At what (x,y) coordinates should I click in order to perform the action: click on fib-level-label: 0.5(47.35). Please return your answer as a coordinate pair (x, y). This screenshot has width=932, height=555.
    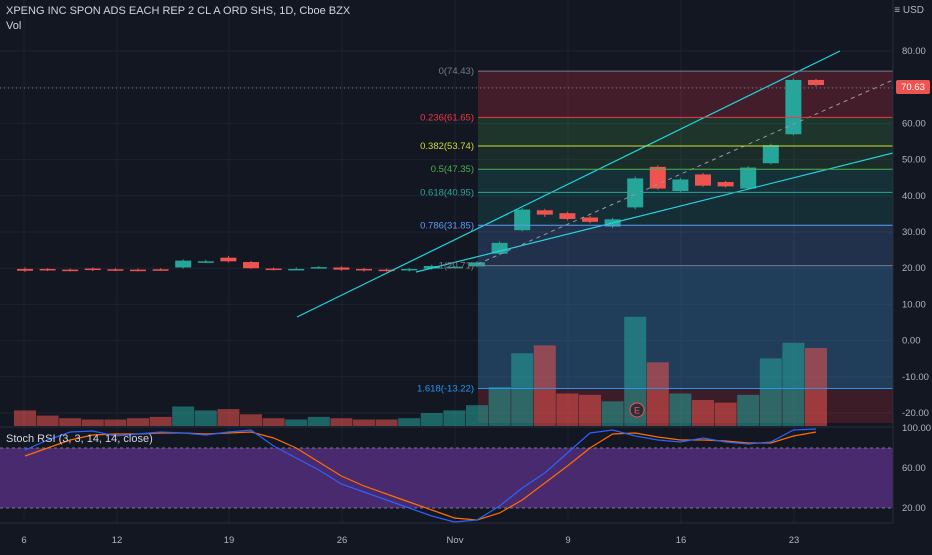
    Looking at the image, I should click on (452, 169).